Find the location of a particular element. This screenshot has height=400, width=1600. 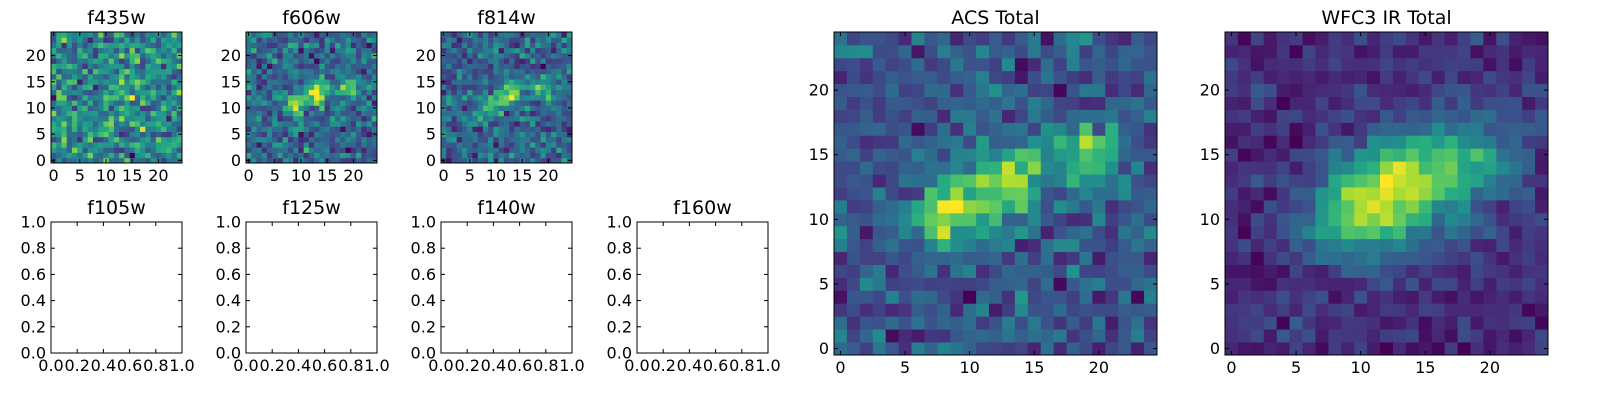

y-tick-label: 0.4 is located at coordinates (33, 300).